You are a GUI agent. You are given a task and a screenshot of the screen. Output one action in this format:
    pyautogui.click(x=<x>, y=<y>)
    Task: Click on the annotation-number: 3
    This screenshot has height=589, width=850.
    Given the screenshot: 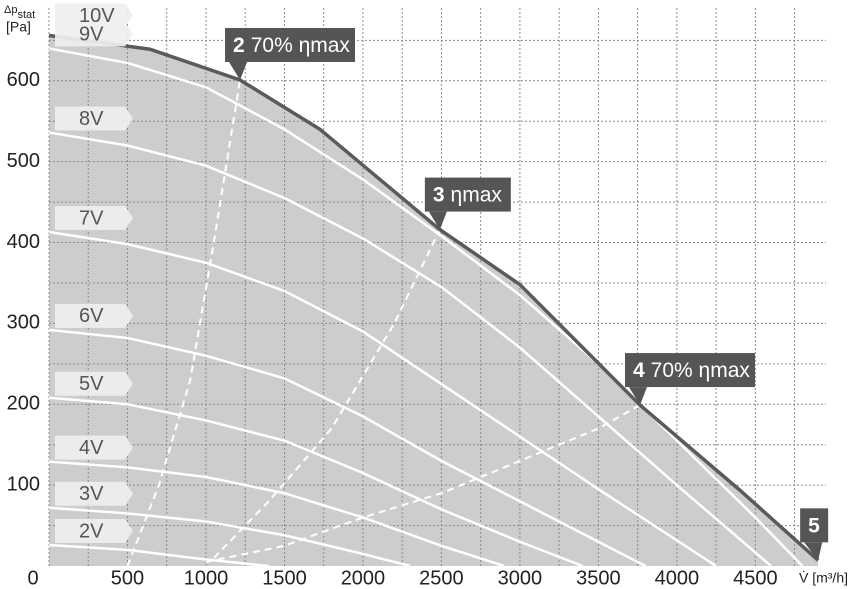 What is the action you would take?
    pyautogui.click(x=439, y=194)
    